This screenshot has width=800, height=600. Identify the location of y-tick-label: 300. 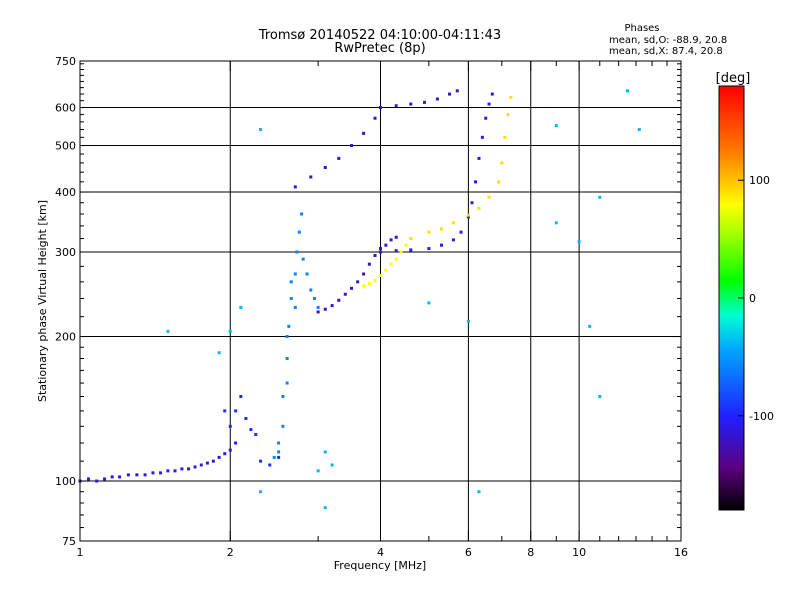
(65, 252).